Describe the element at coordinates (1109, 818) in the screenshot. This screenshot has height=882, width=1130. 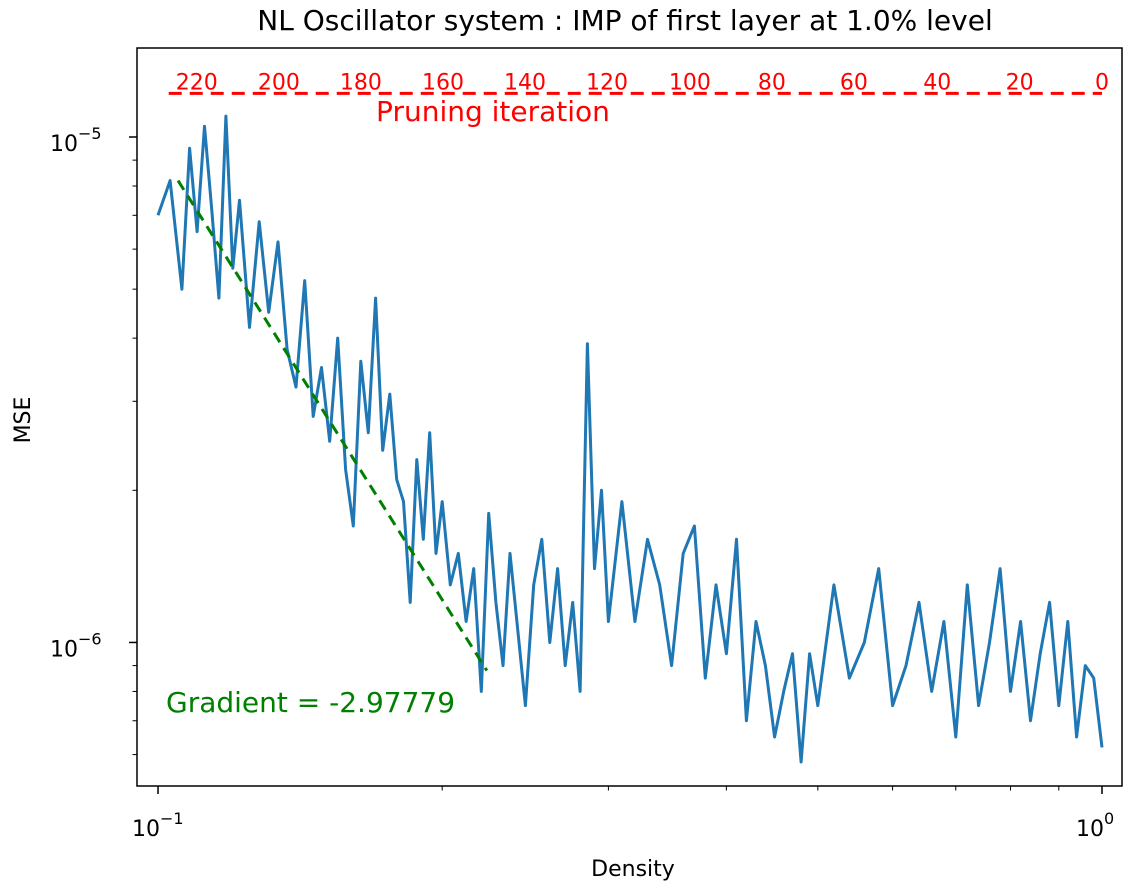
I see `x-tick-exponent: 0` at that location.